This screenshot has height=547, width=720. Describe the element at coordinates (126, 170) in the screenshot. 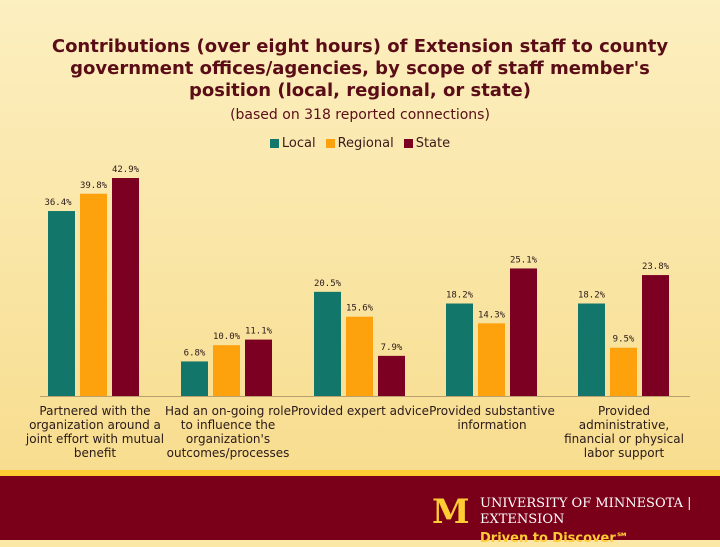

I see `data-label-state-1: 42.9%` at that location.